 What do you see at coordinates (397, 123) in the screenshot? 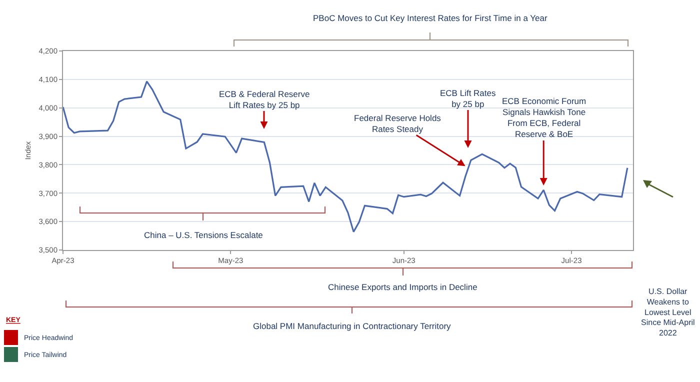
I see `annotation: Federal Reserve Holds Rates Steady` at bounding box center [397, 123].